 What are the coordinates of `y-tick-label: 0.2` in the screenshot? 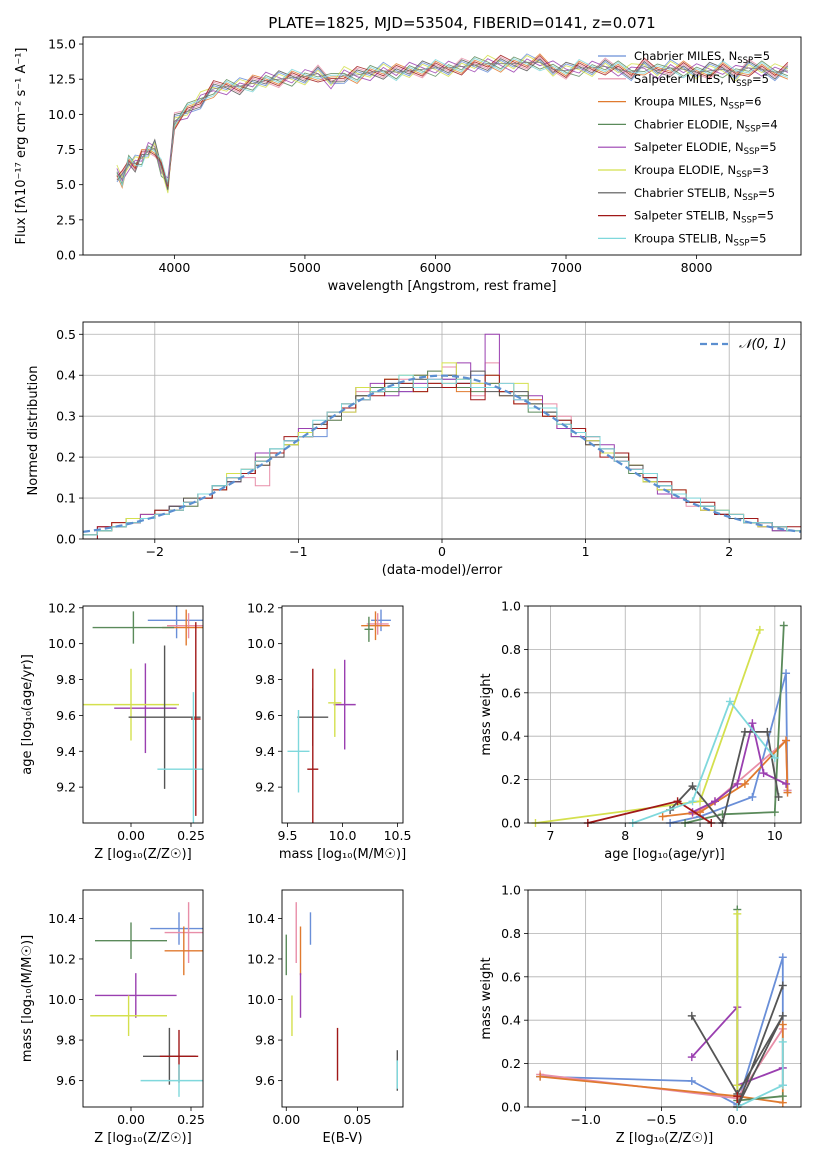 It's located at (66, 457).